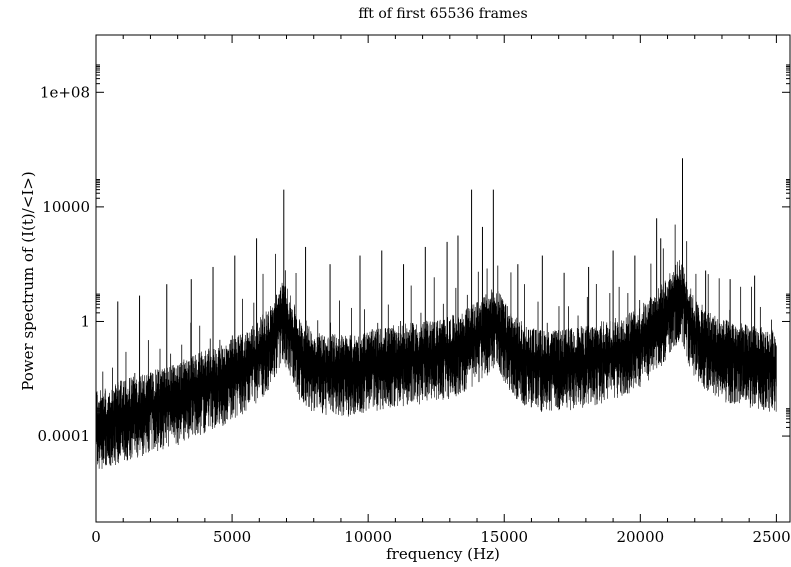  What do you see at coordinates (640, 537) in the screenshot?
I see `x-tick-label: 20000` at bounding box center [640, 537].